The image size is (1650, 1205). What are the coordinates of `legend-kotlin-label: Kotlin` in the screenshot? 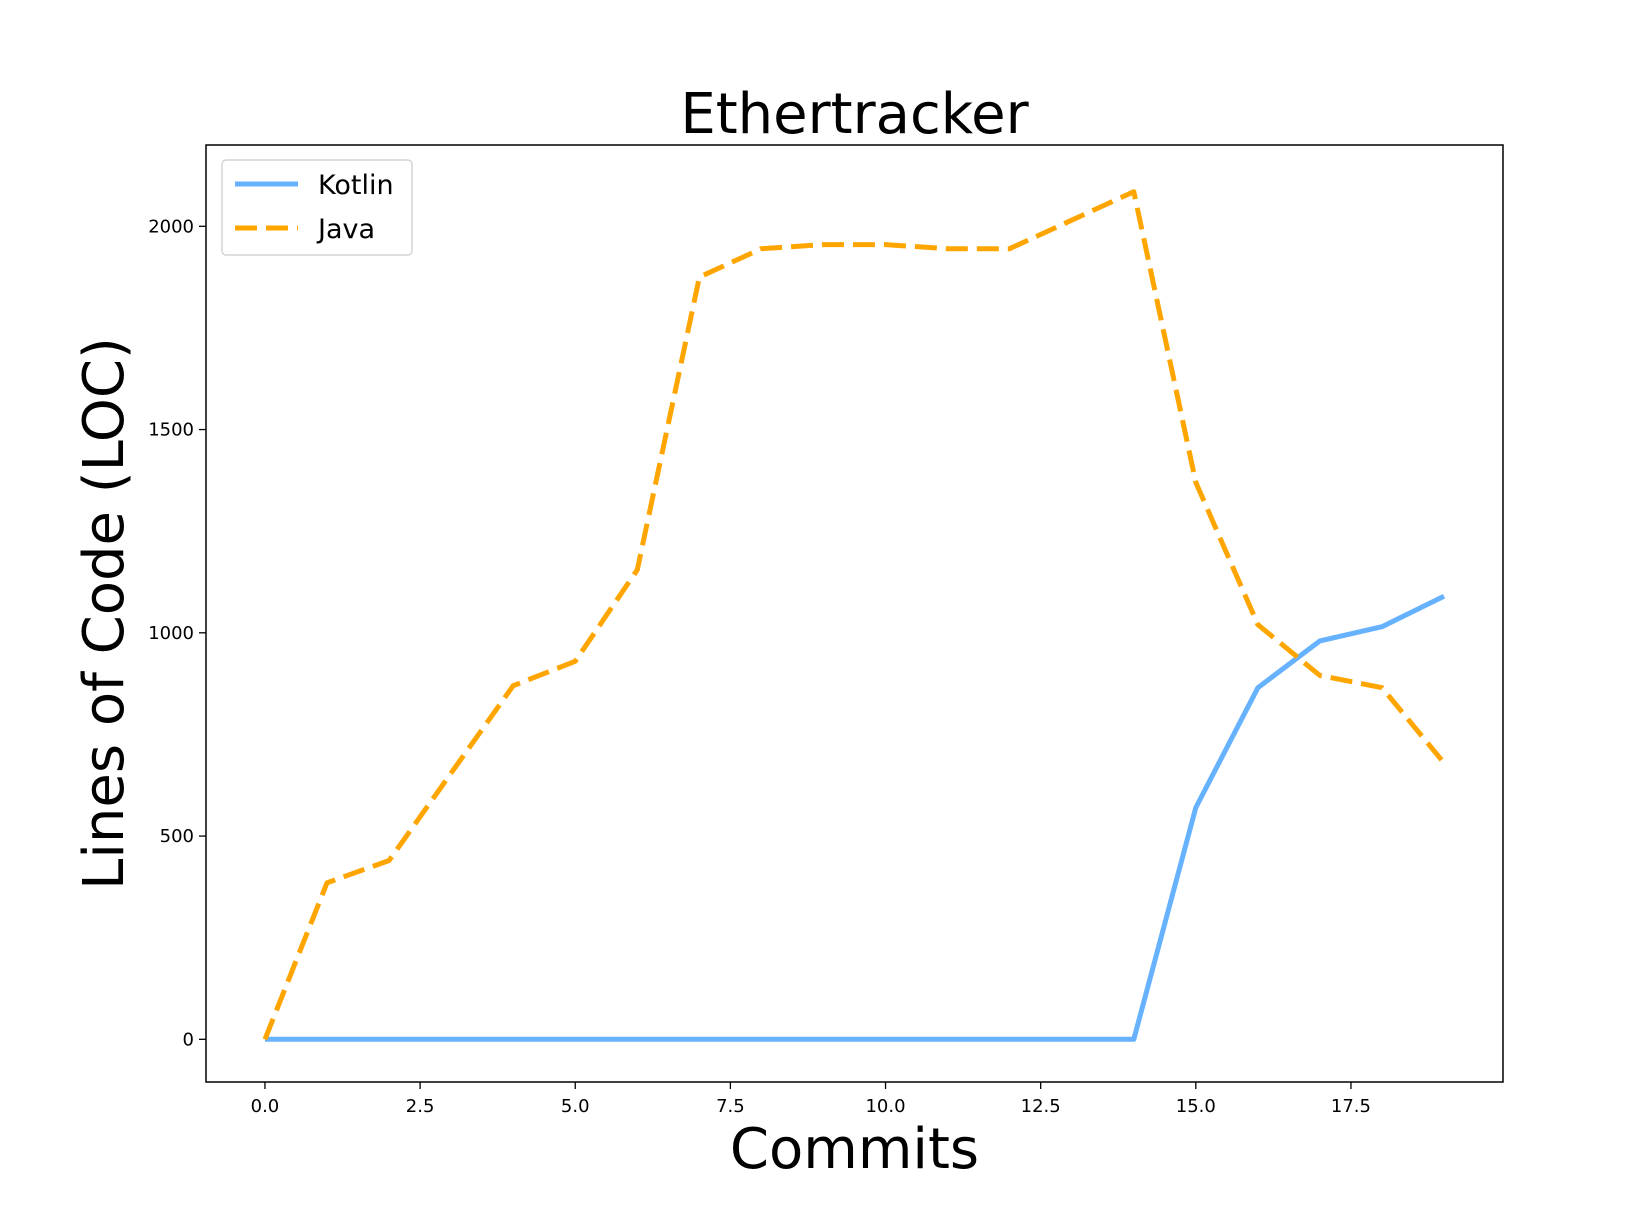 It's located at (356, 185).